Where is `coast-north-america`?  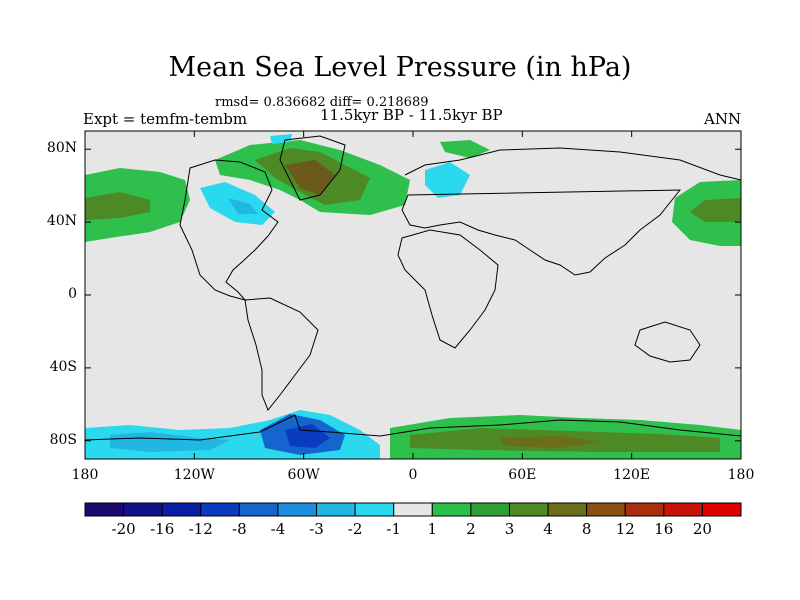 coast-north-america is located at coordinates (229, 230).